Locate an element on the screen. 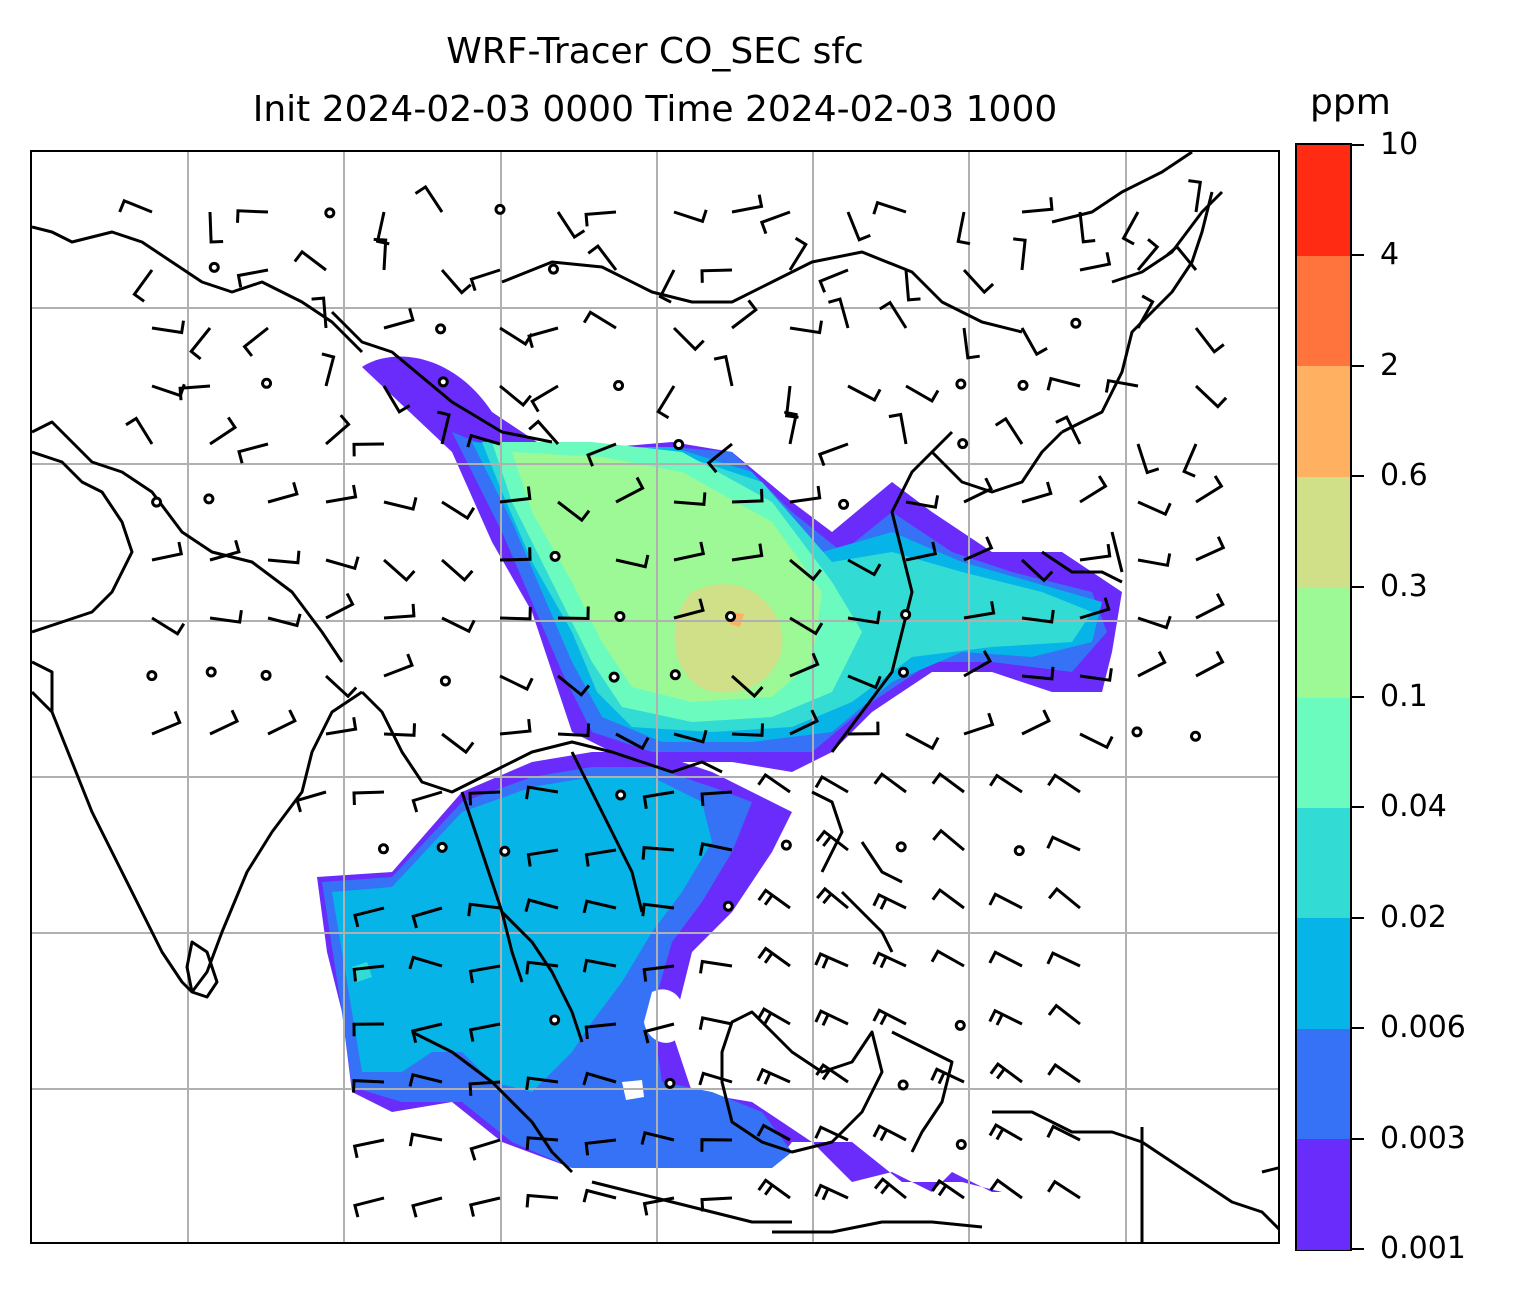 This screenshot has height=1306, width=1528. colorbar is located at coordinates (1323, 697).